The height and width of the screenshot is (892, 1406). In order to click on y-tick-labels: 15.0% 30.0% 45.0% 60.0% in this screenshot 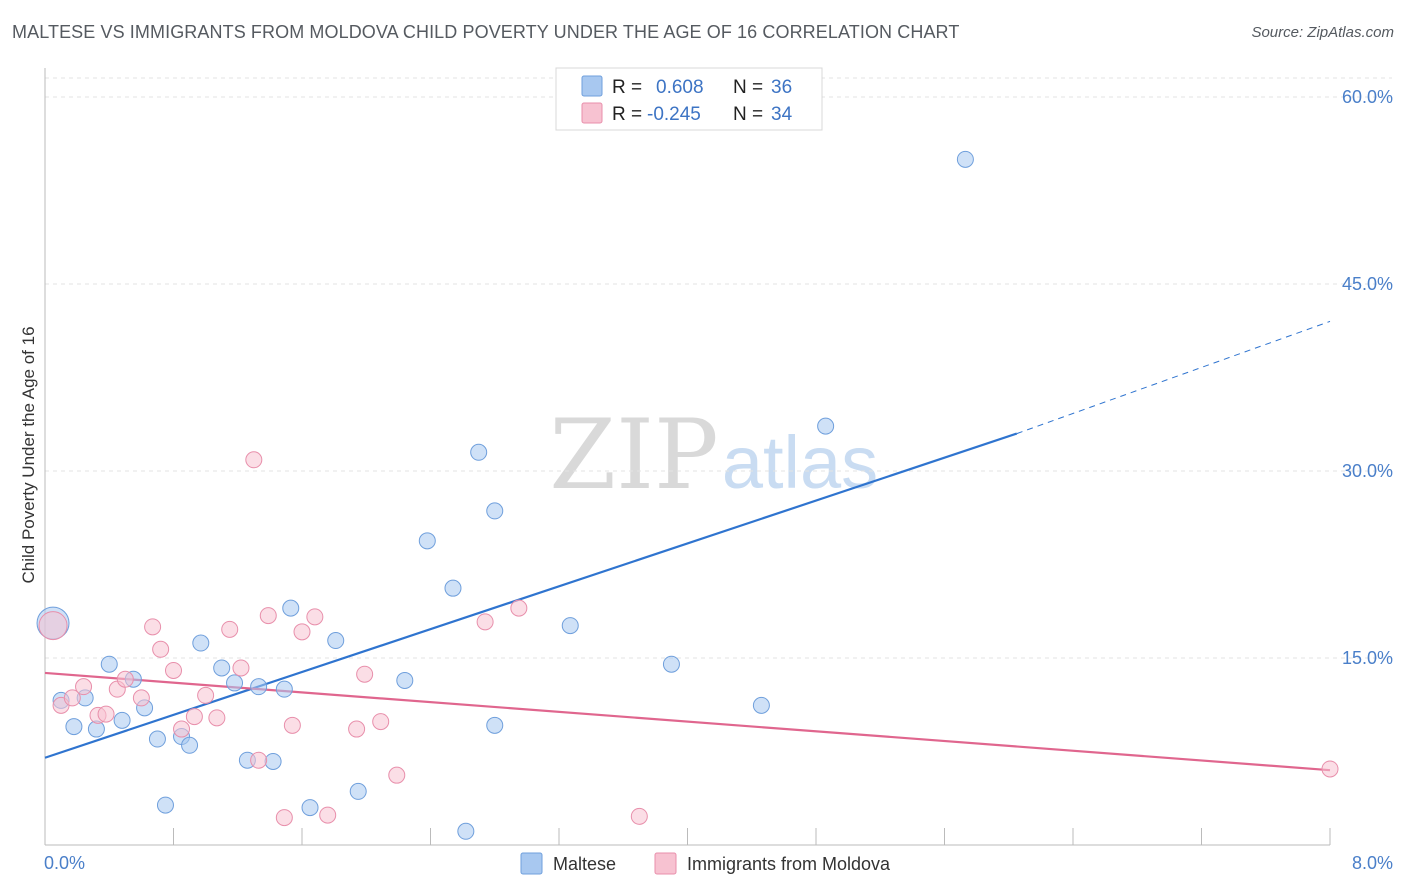, I will do `click(1367, 377)`.